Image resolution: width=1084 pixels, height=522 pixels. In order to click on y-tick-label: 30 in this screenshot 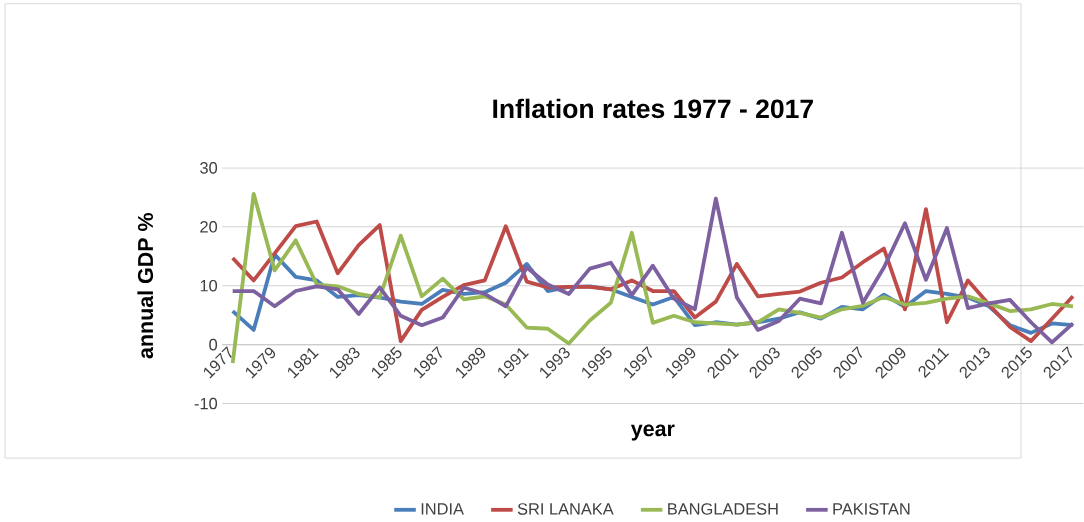, I will do `click(209, 168)`.